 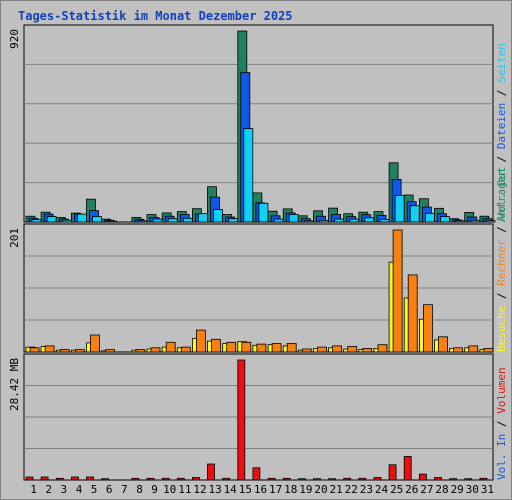 I want to click on y-max-label: 201, so click(x=14, y=238).